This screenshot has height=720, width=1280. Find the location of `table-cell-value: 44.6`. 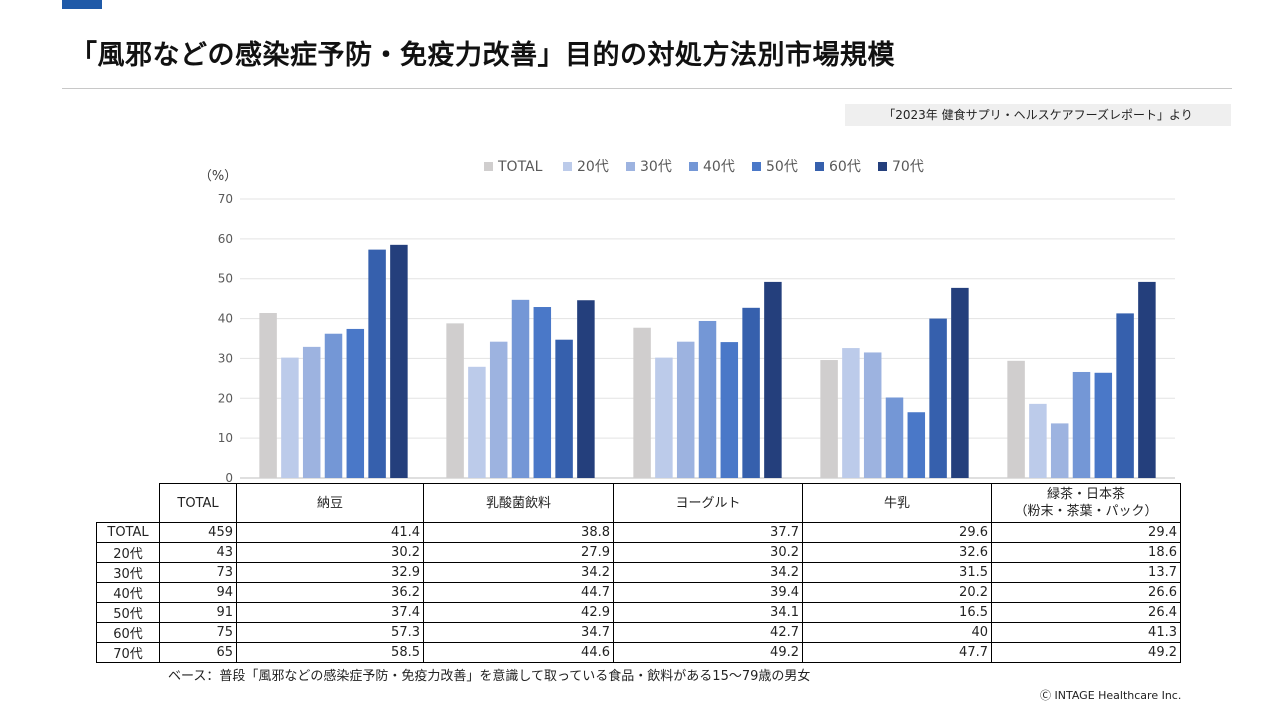

table-cell-value: 44.6 is located at coordinates (518, 652).